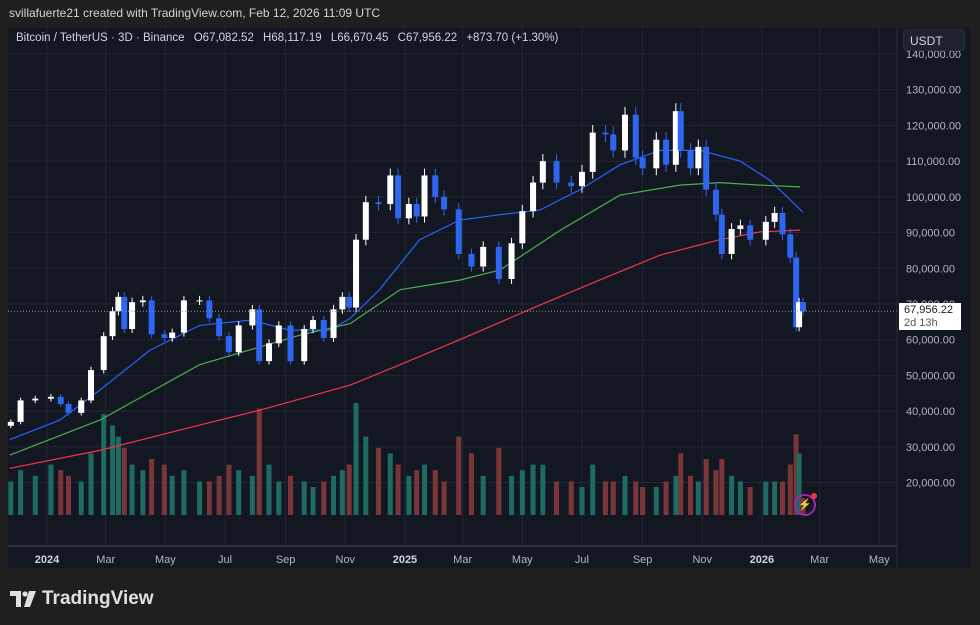  What do you see at coordinates (100, 38) in the screenshot?
I see `symbol-name: Bitcoin / TetherUS · 3D · Binance` at bounding box center [100, 38].